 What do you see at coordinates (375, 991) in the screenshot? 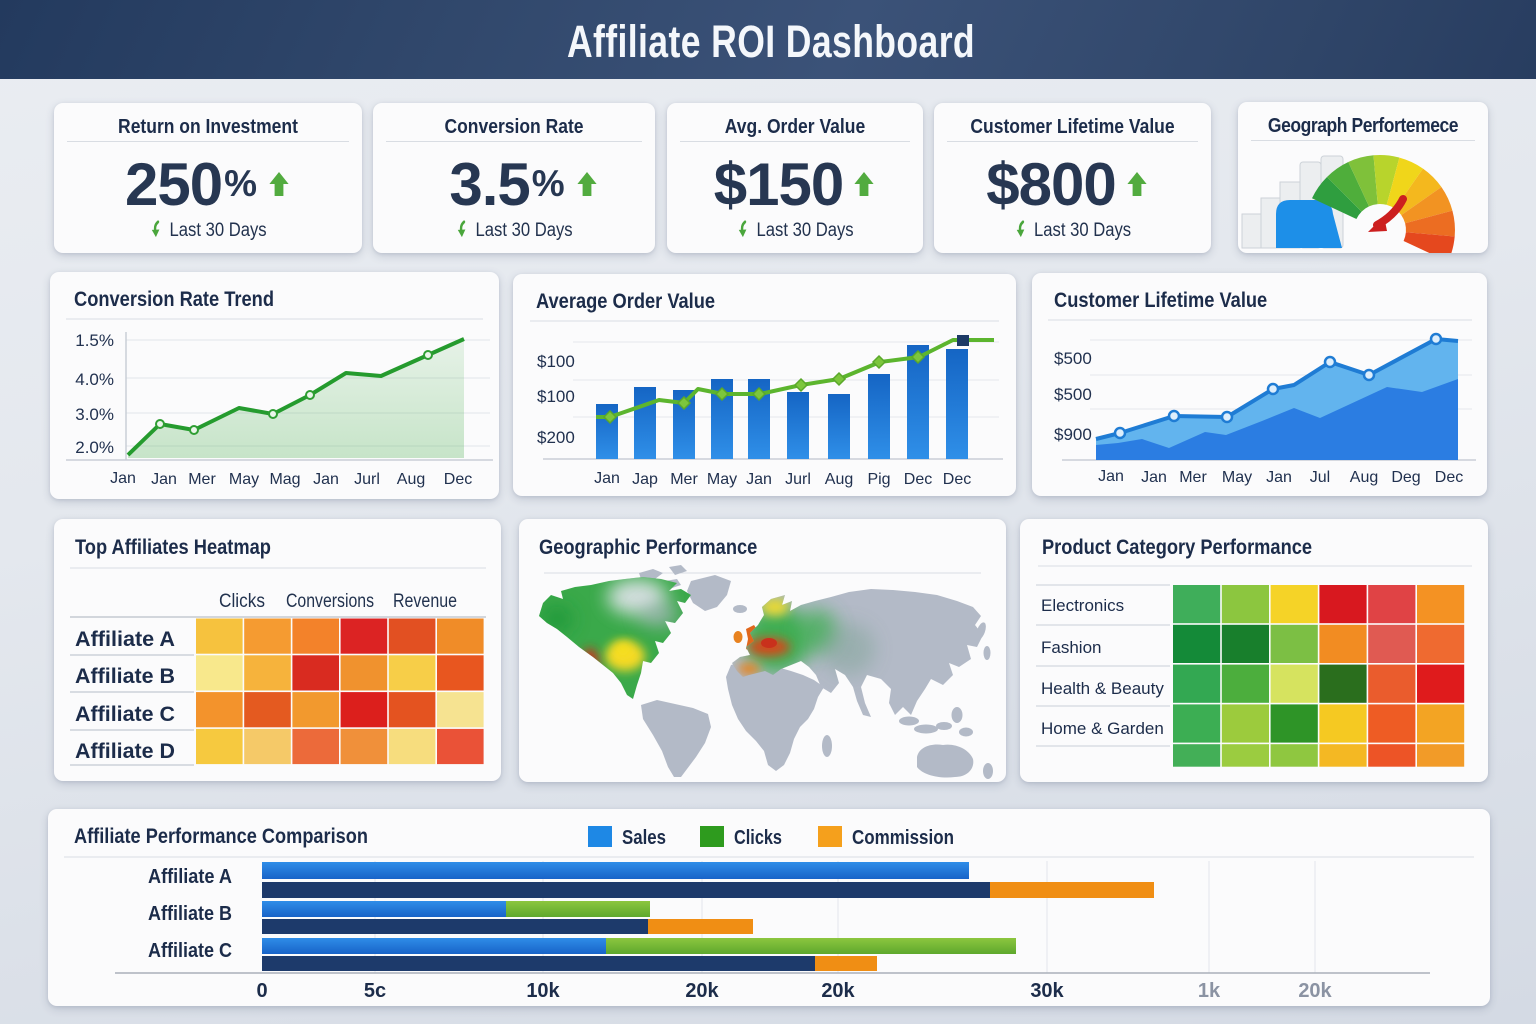
I see `svg-text: 5c` at bounding box center [375, 991].